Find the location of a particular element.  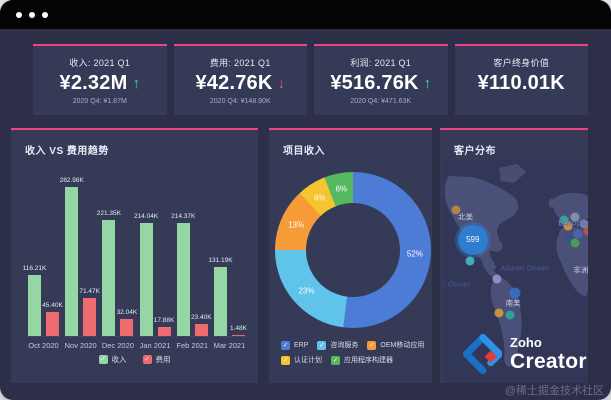

kpi-title: 收入: 2021 Q1 is located at coordinates (100, 62).